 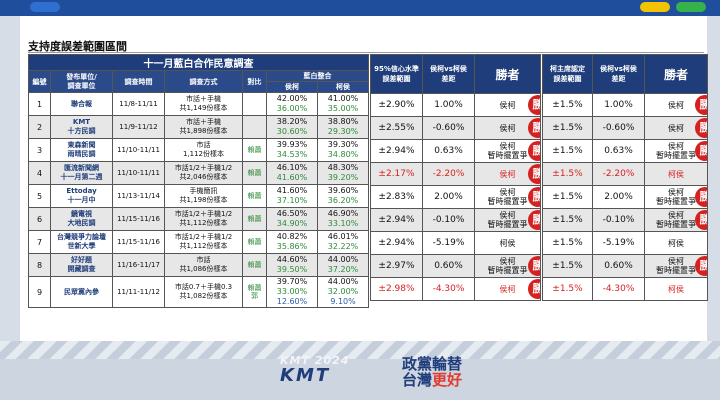 I want to click on ko-top-pct: 39.30%, so click(x=343, y=144).